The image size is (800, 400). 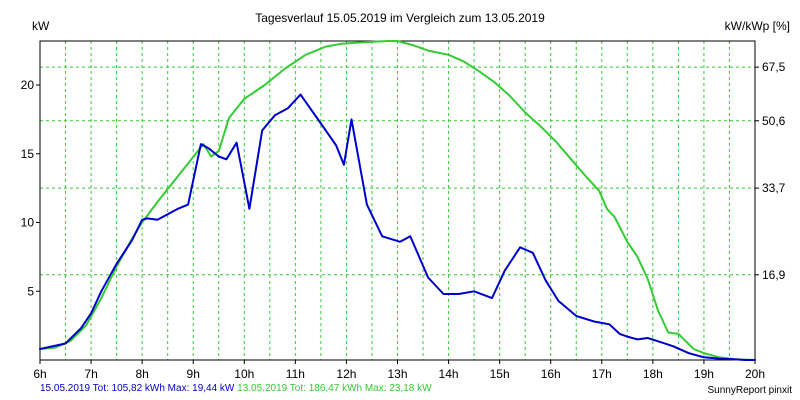 I want to click on x-tick-label: 16h, so click(x=551, y=374).